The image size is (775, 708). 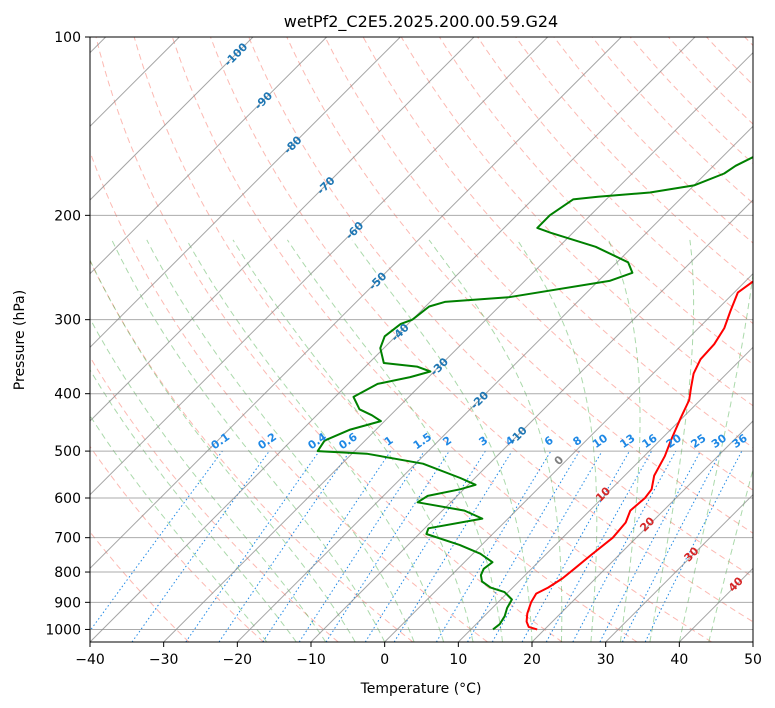 I want to click on y-tick-label: 700, so click(x=67, y=539).